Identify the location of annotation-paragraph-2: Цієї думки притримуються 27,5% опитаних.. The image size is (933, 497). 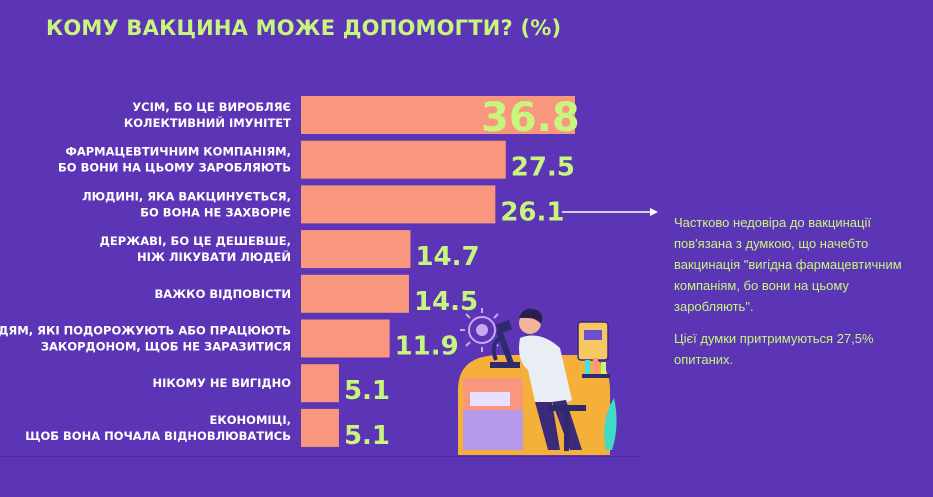
(774, 349).